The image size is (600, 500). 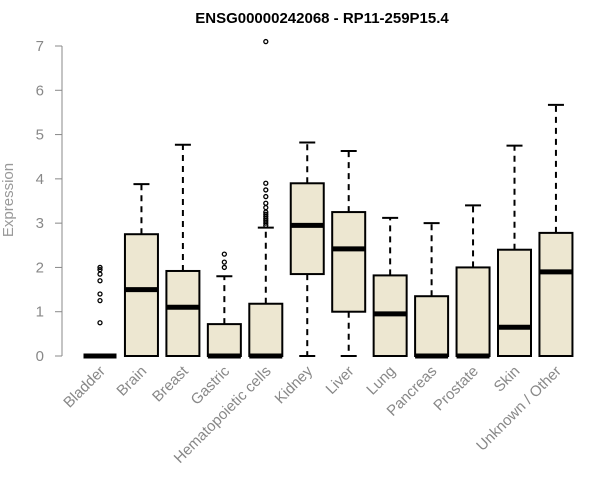 What do you see at coordinates (40, 312) in the screenshot?
I see `y-tick-label: 1` at bounding box center [40, 312].